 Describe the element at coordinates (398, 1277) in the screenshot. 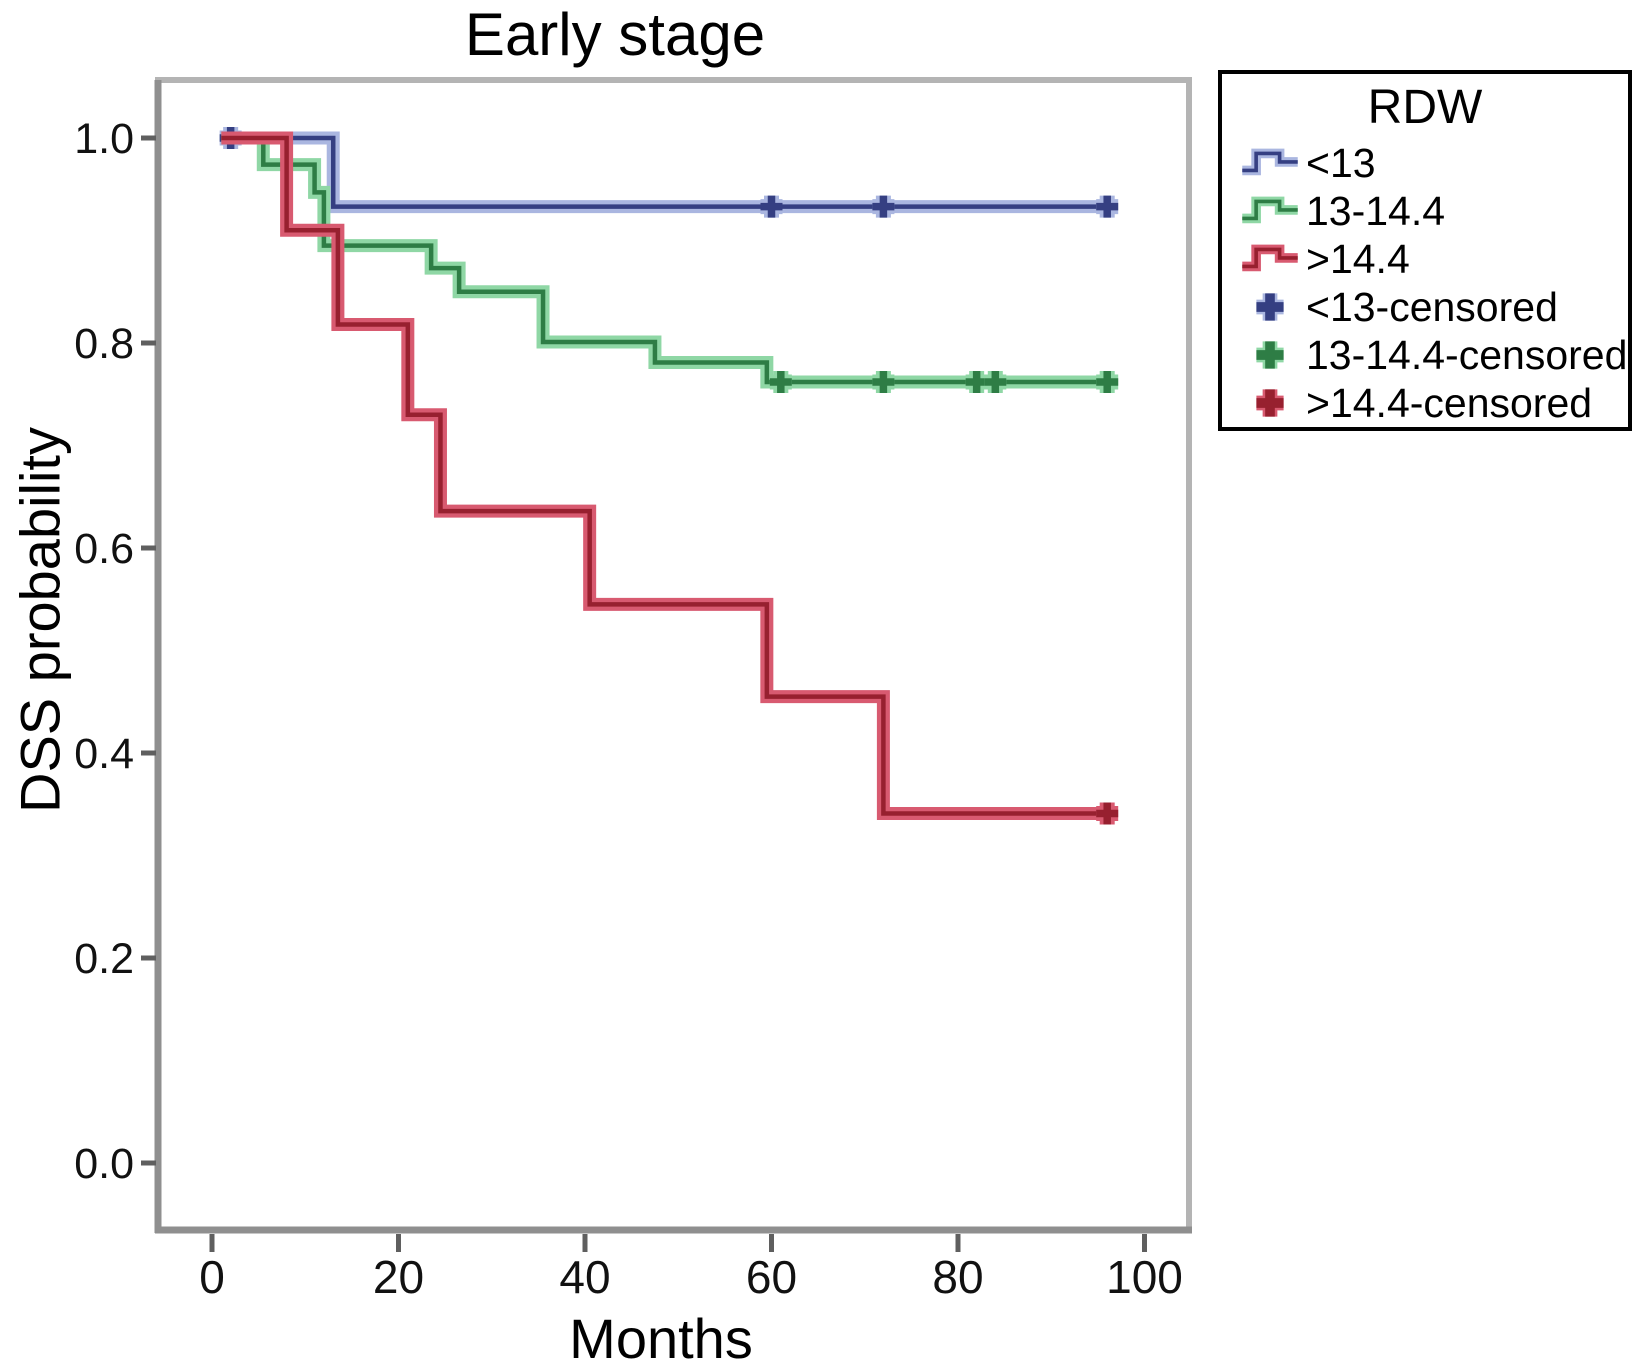

I see `svg-text: 20` at that location.